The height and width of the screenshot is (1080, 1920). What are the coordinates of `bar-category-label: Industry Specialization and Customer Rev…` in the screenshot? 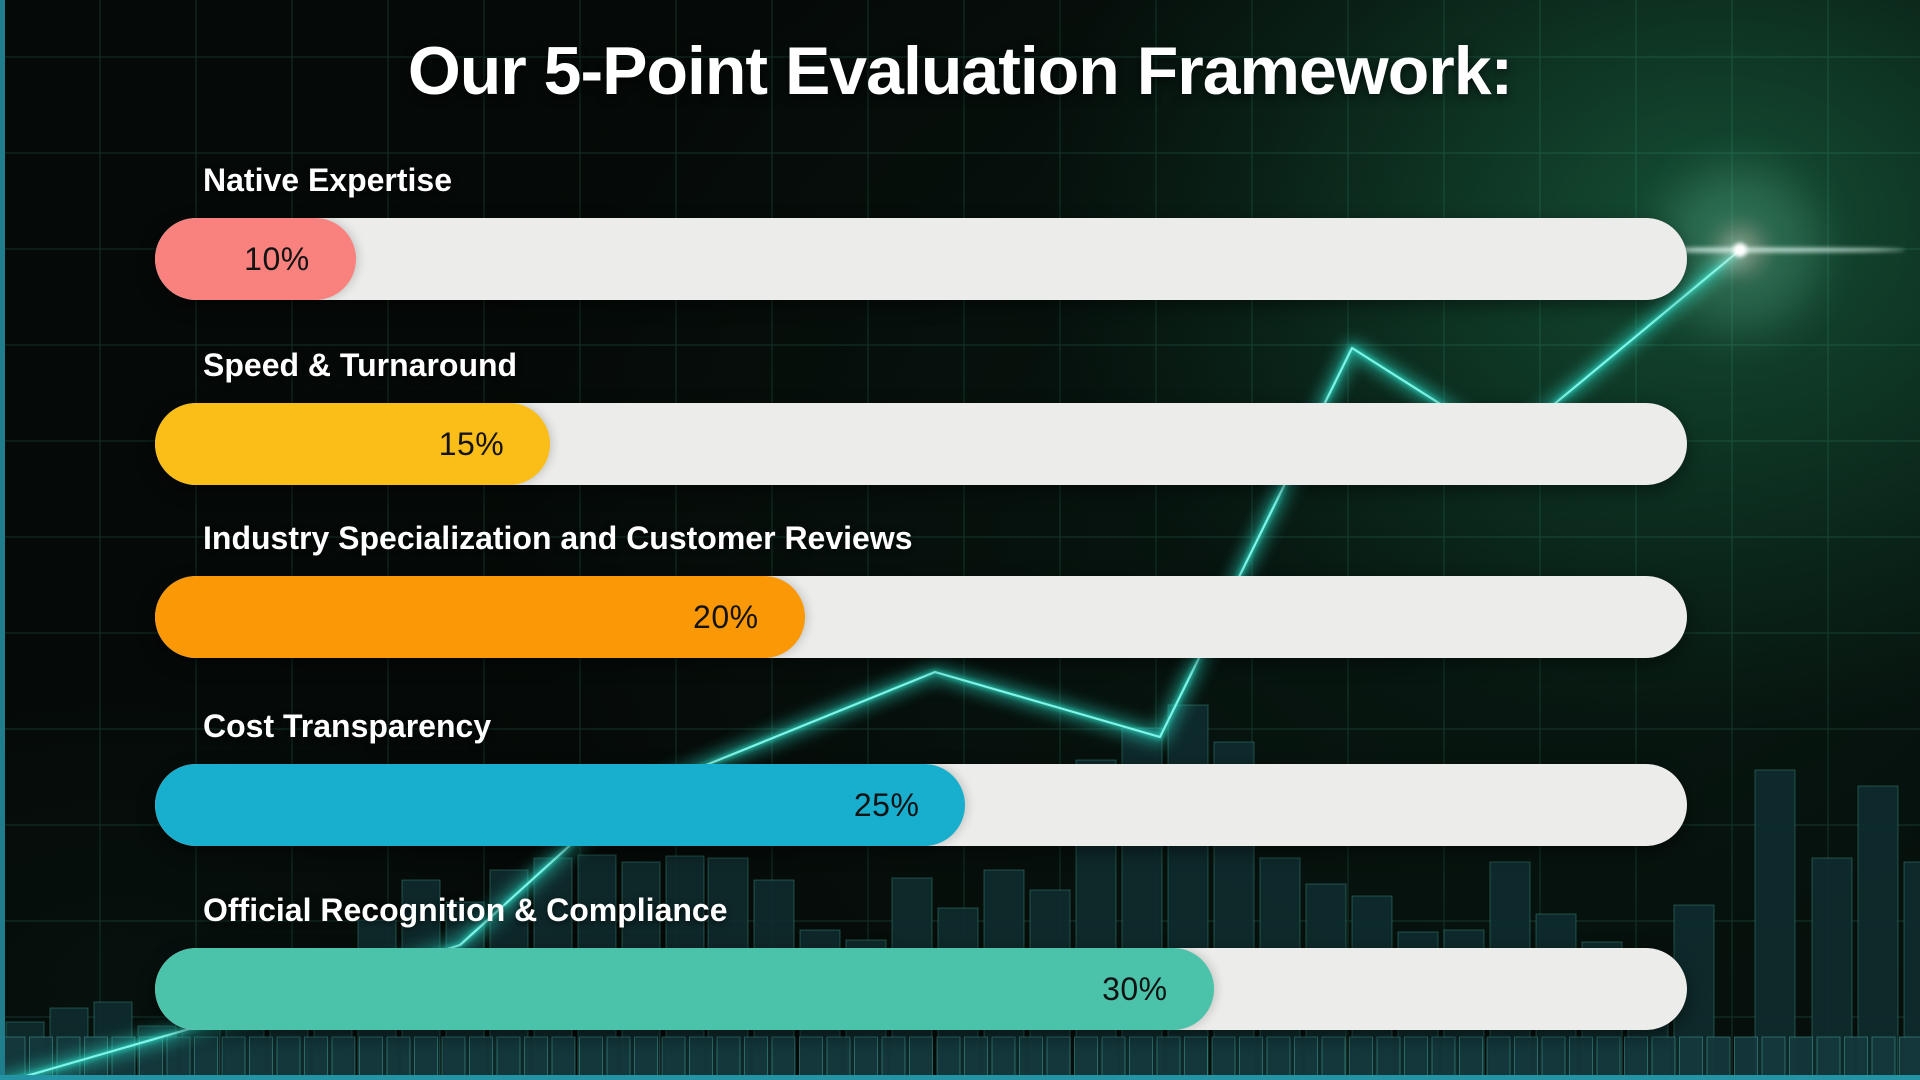 It's located at (558, 538).